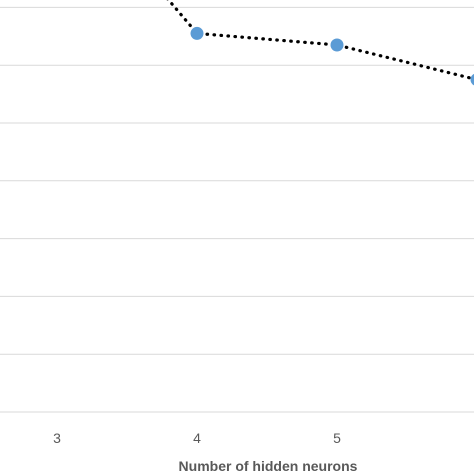 The height and width of the screenshot is (474, 474). I want to click on x-tick-labels: 3 4 5, so click(197, 438).